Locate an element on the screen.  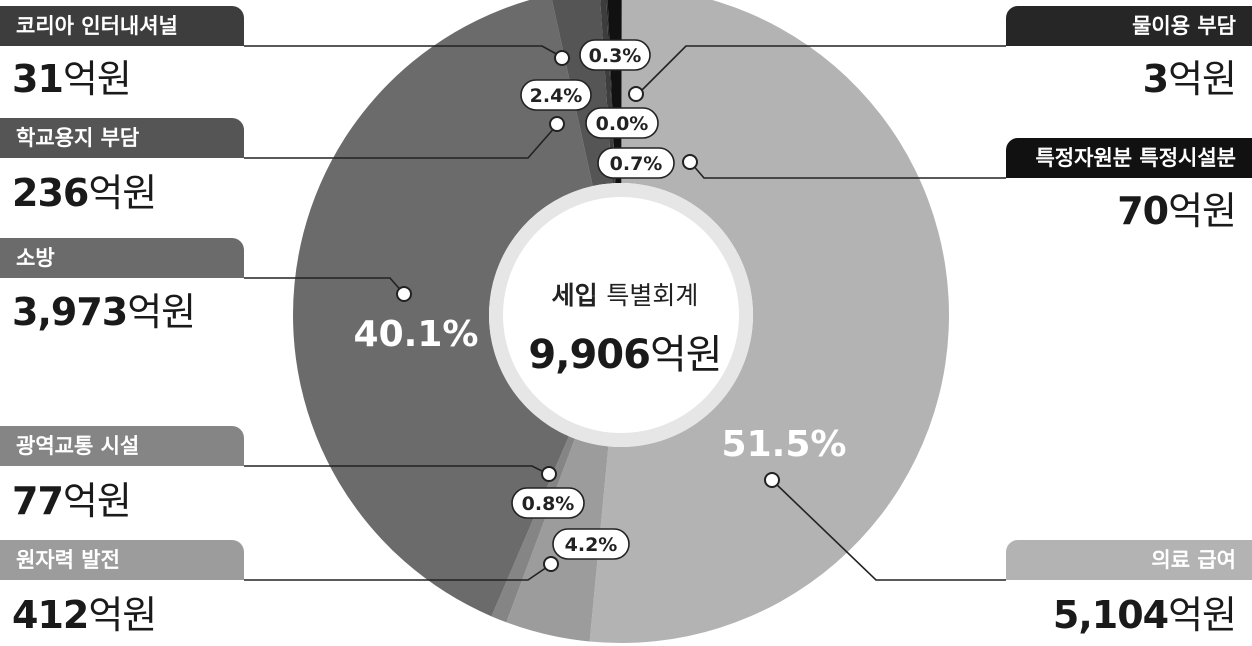
percent-label-special-resource: 0.7% is located at coordinates (636, 164).